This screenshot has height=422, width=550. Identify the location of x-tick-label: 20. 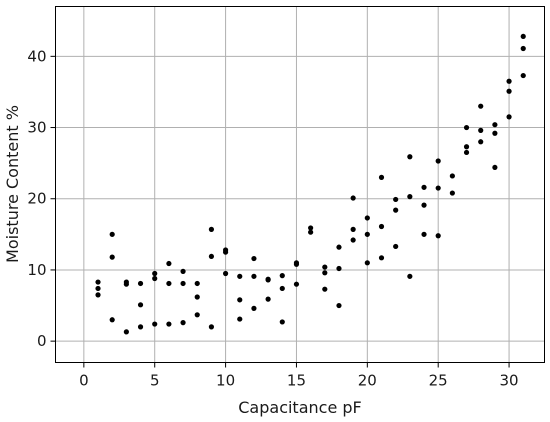
(367, 381).